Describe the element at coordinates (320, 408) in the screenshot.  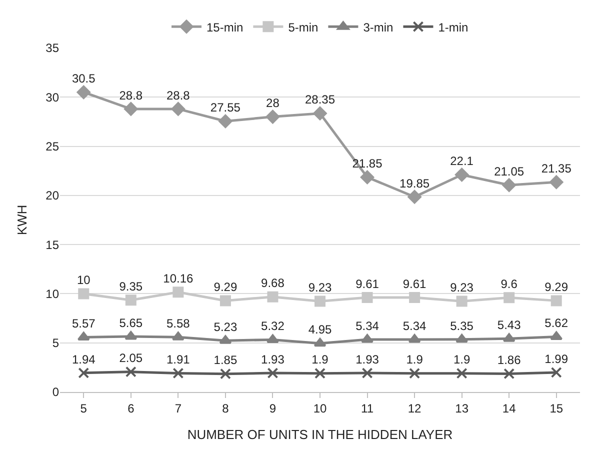
I see `x-tick-label: 10` at that location.